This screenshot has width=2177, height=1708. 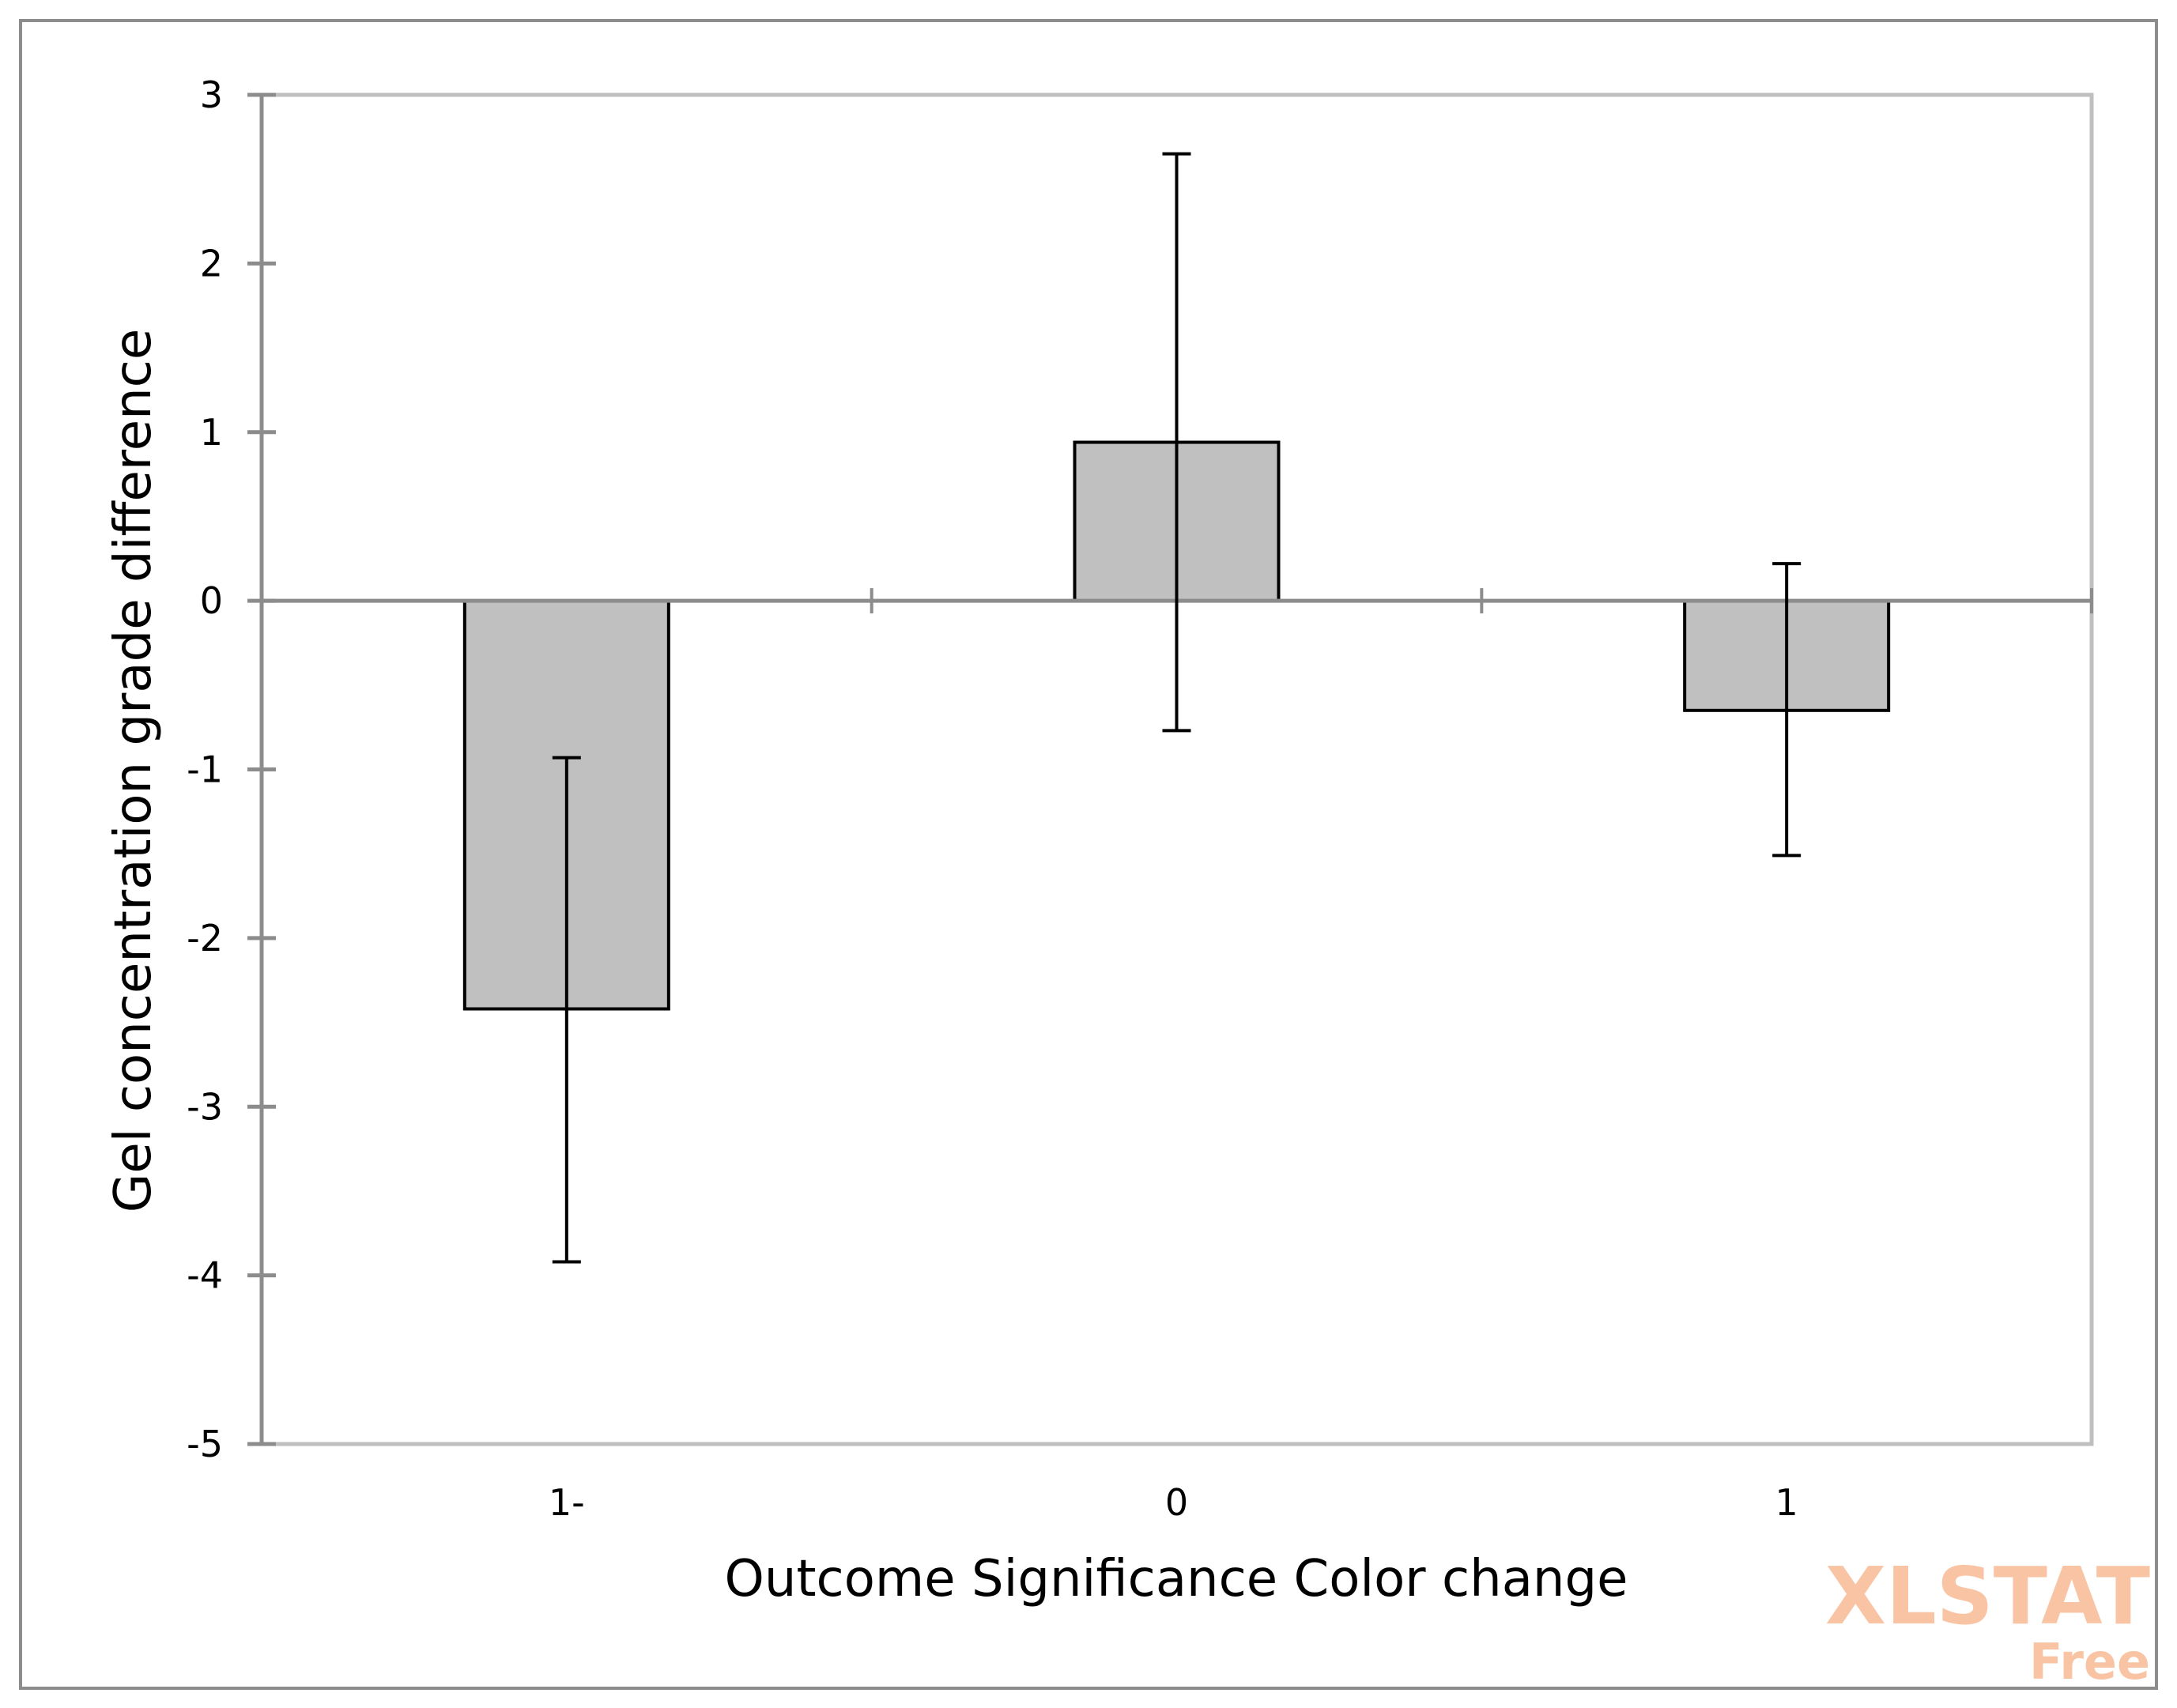 I want to click on y-tick-label: 0, so click(x=212, y=600).